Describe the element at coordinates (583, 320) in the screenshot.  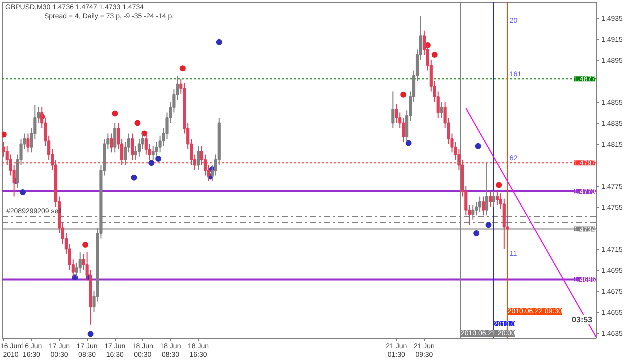
I see `annotation: 03:53` at that location.